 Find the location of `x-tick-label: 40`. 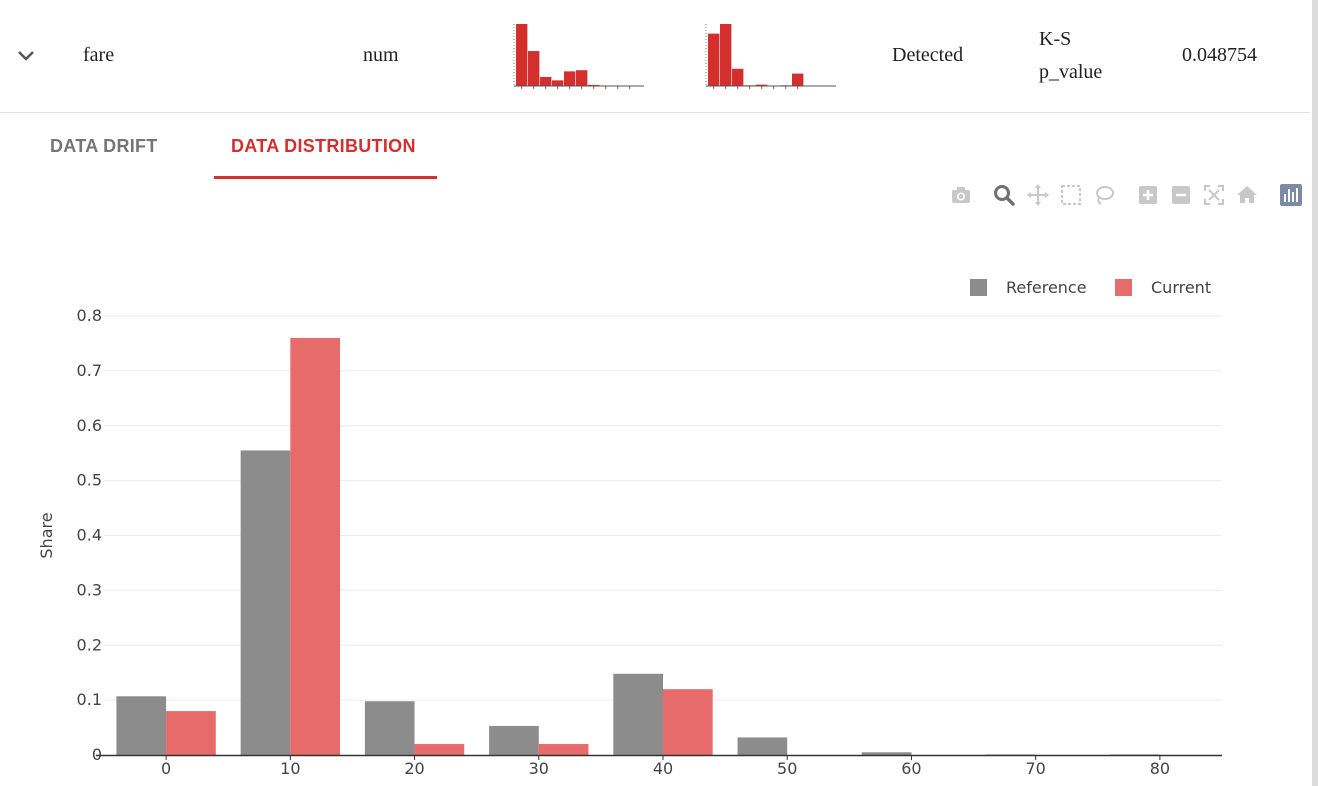

x-tick-label: 40 is located at coordinates (663, 768).